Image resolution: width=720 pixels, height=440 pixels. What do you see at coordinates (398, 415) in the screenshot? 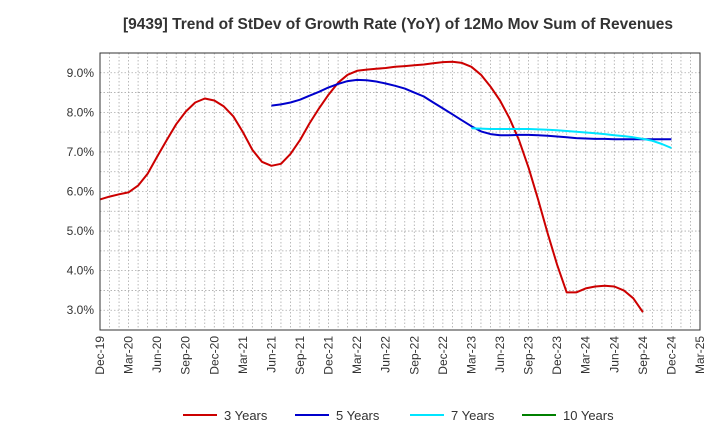
I see `legend: 3 Years 5 Years 7 Years 10 Years` at bounding box center [398, 415].